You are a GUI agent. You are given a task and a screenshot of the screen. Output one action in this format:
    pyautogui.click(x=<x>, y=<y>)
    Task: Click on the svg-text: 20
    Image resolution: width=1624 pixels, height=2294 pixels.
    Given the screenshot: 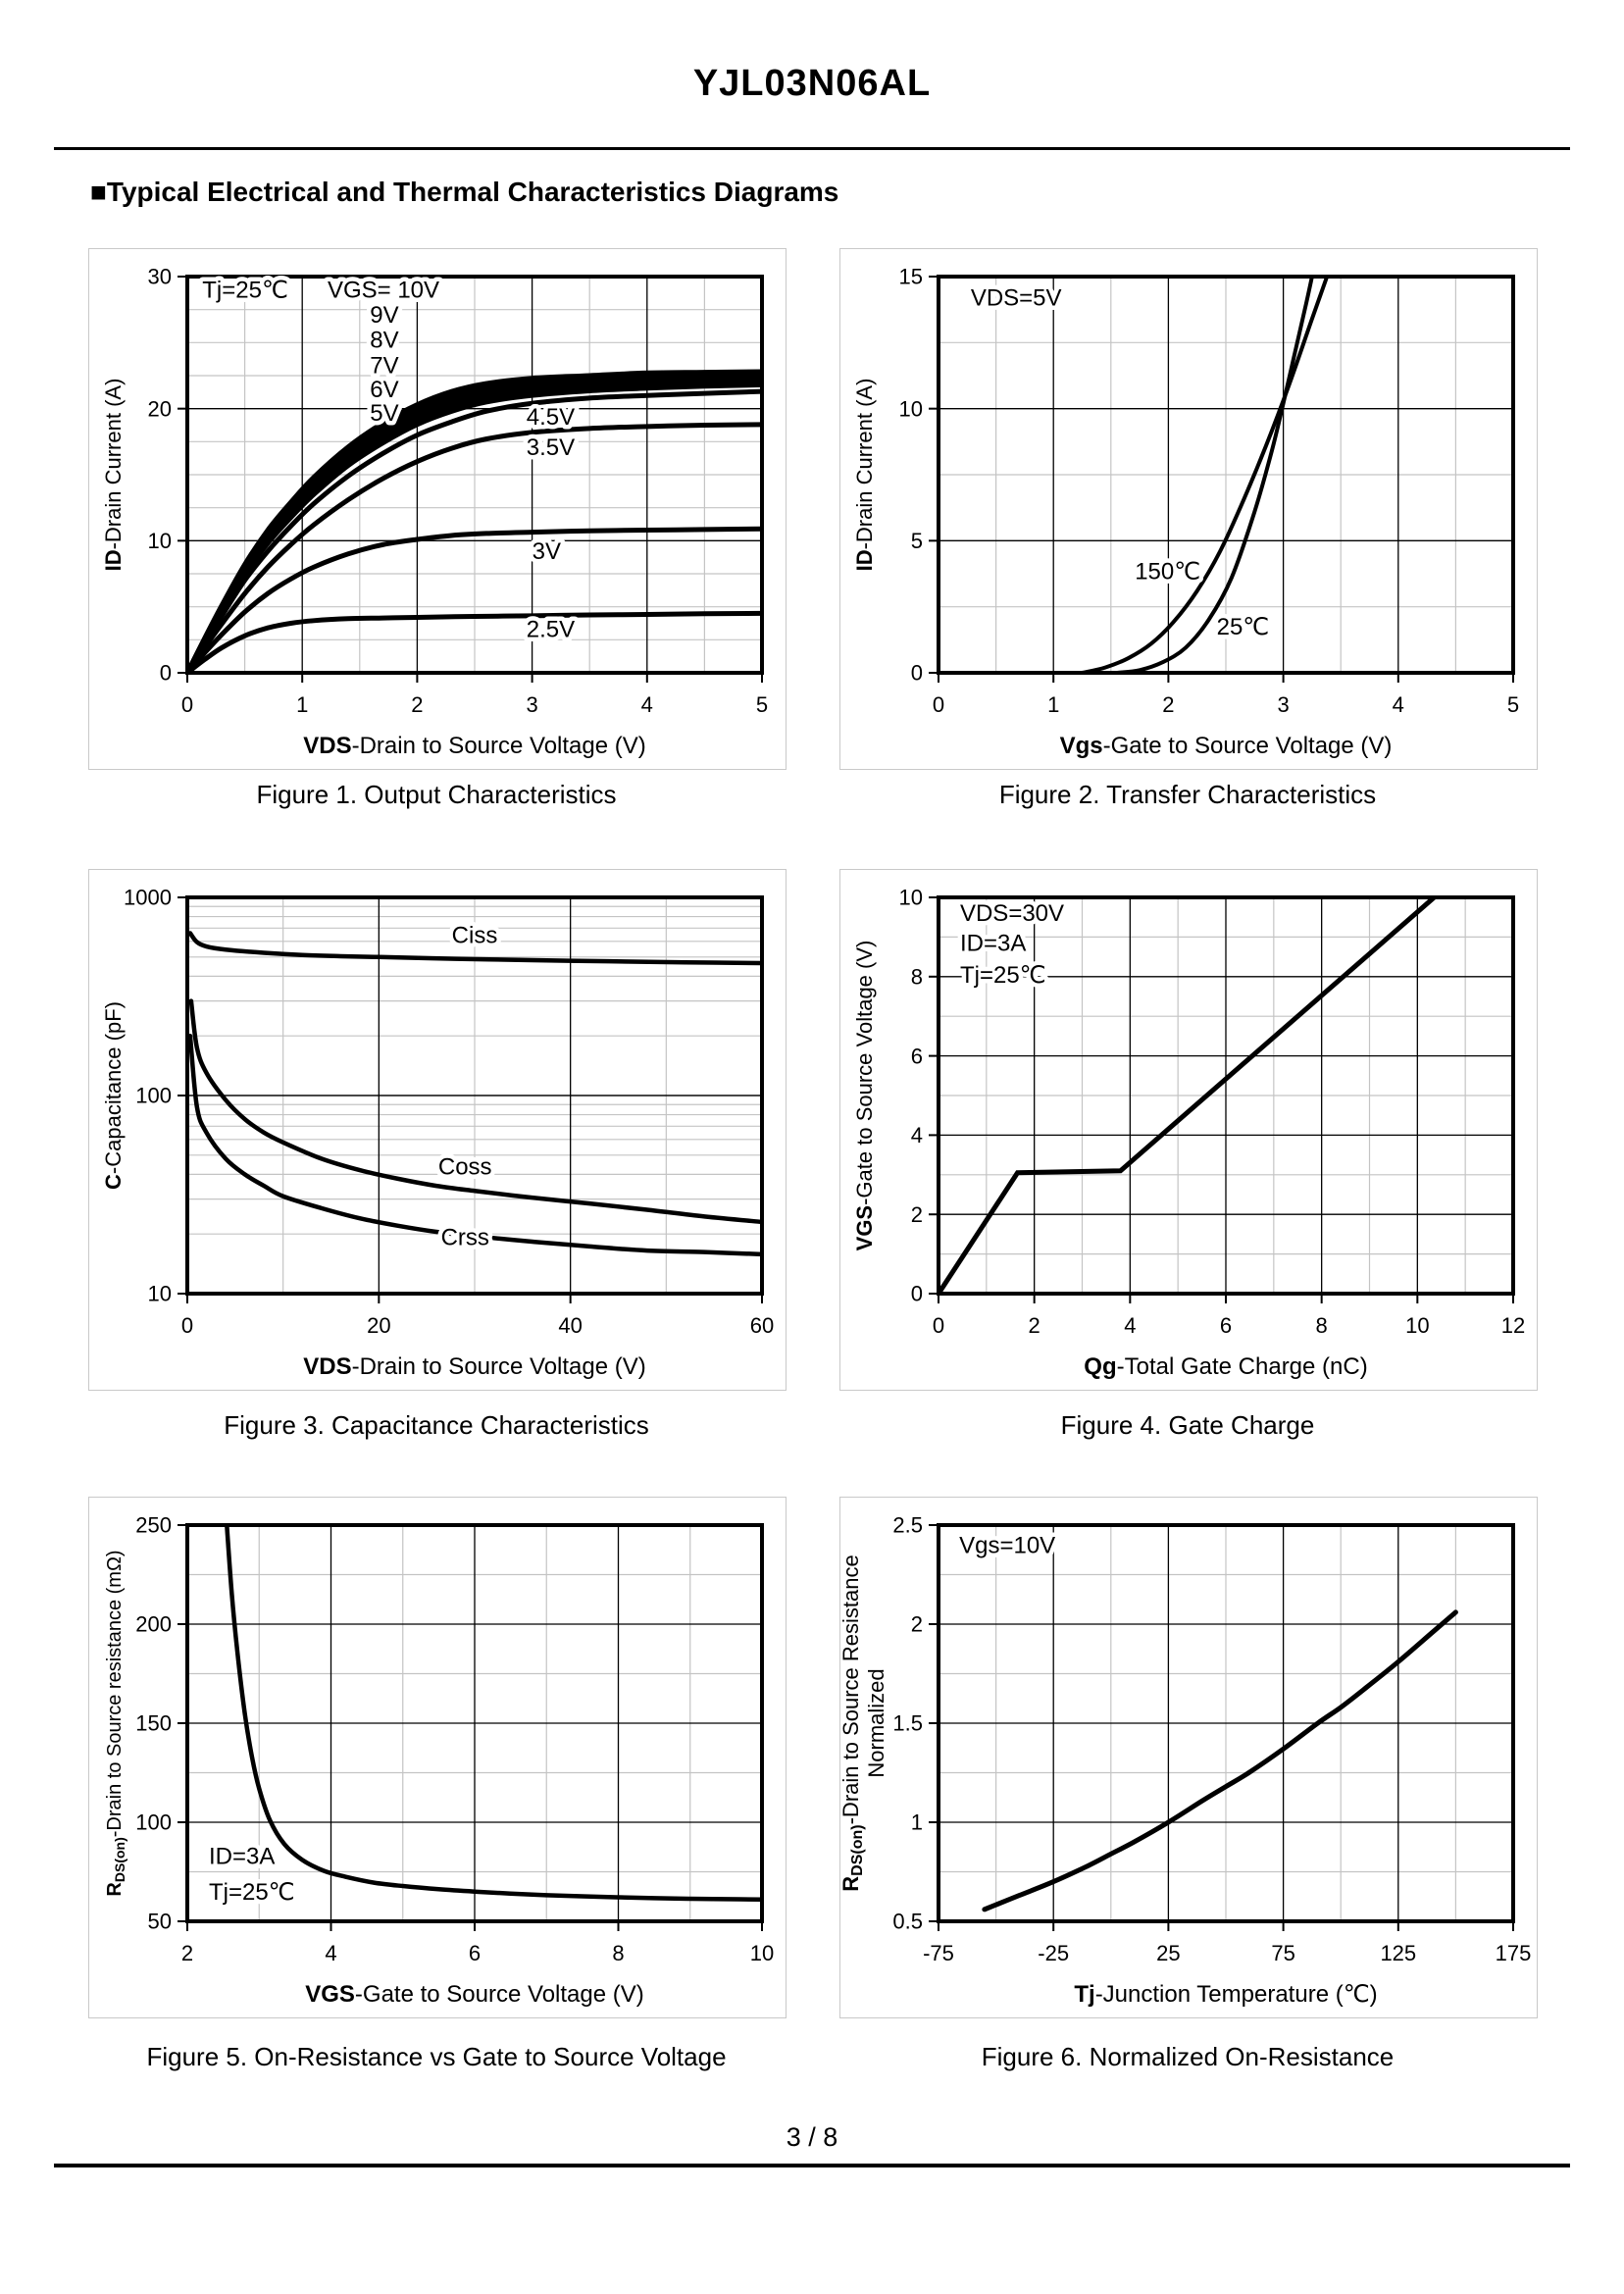 What is the action you would take?
    pyautogui.click(x=160, y=408)
    